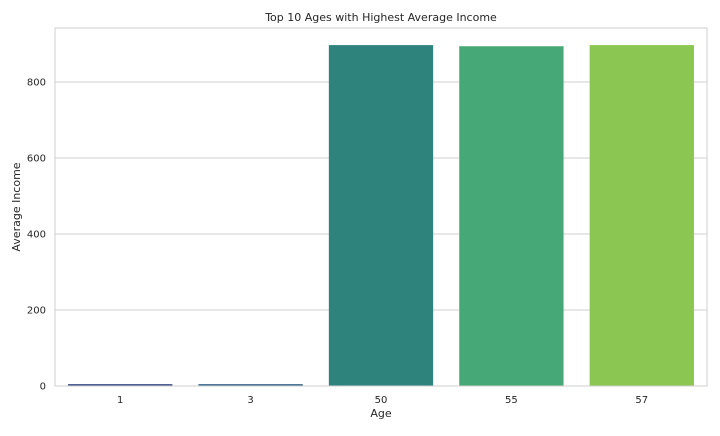 The image size is (720, 436). I want to click on x-tick-label: 55, so click(511, 400).